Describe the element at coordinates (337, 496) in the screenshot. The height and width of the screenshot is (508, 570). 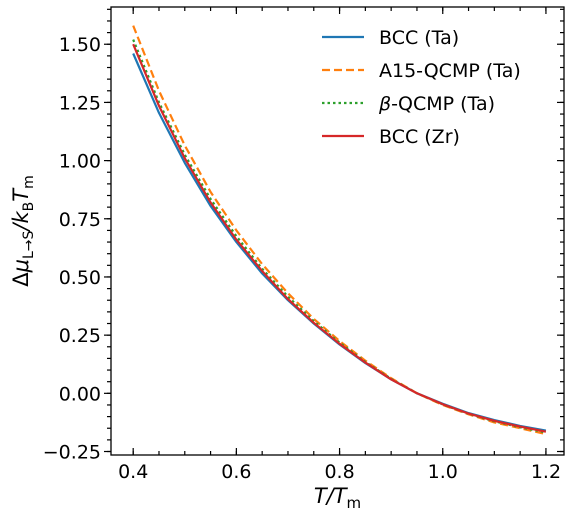
I see `x-axis-label: T/Tm` at that location.